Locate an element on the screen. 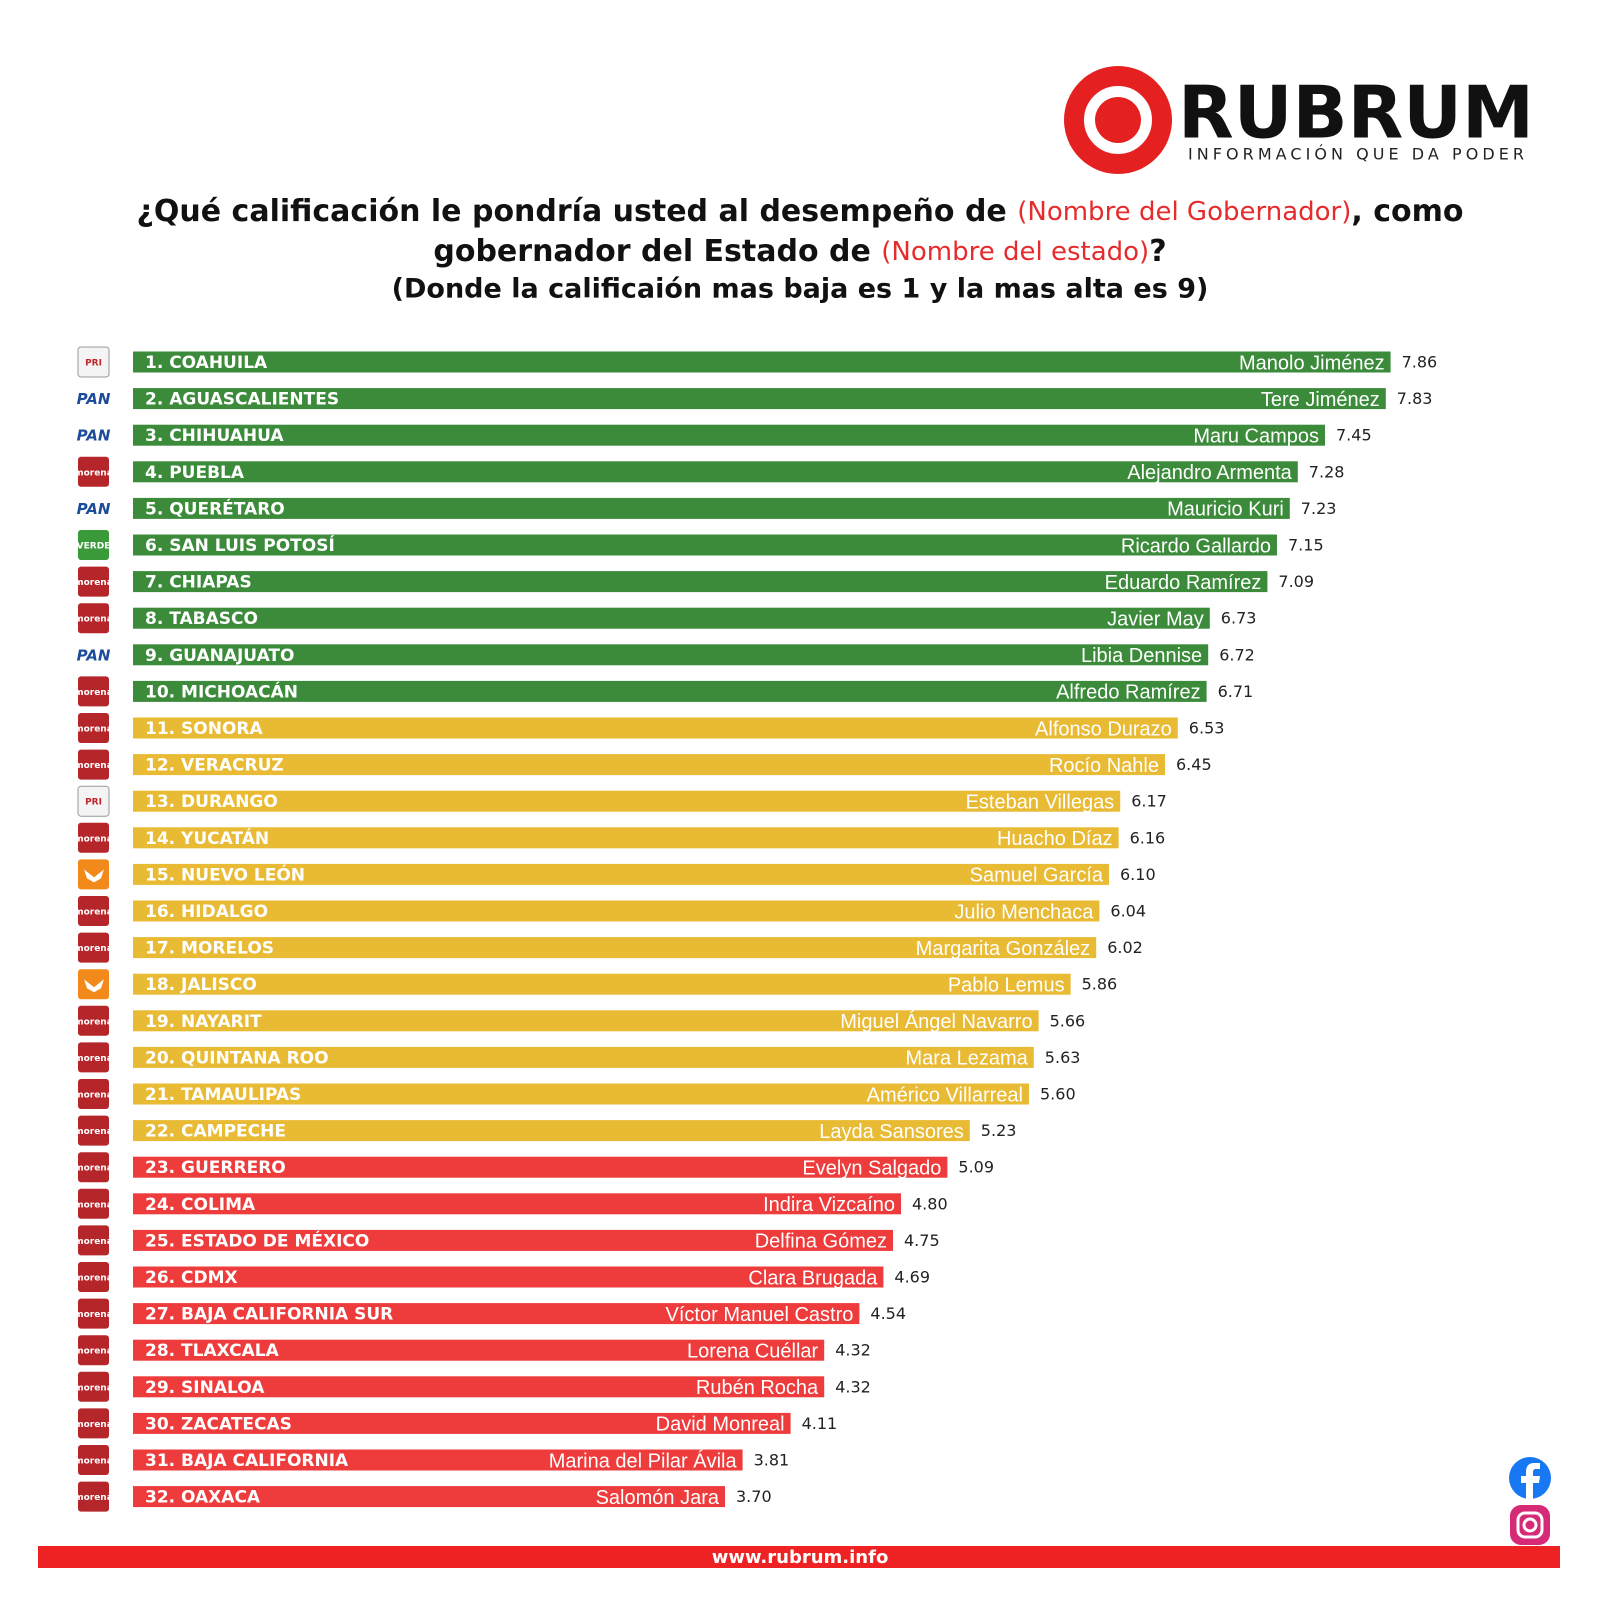 The height and width of the screenshot is (1600, 1600). value-label: 5.09 is located at coordinates (976, 1167).